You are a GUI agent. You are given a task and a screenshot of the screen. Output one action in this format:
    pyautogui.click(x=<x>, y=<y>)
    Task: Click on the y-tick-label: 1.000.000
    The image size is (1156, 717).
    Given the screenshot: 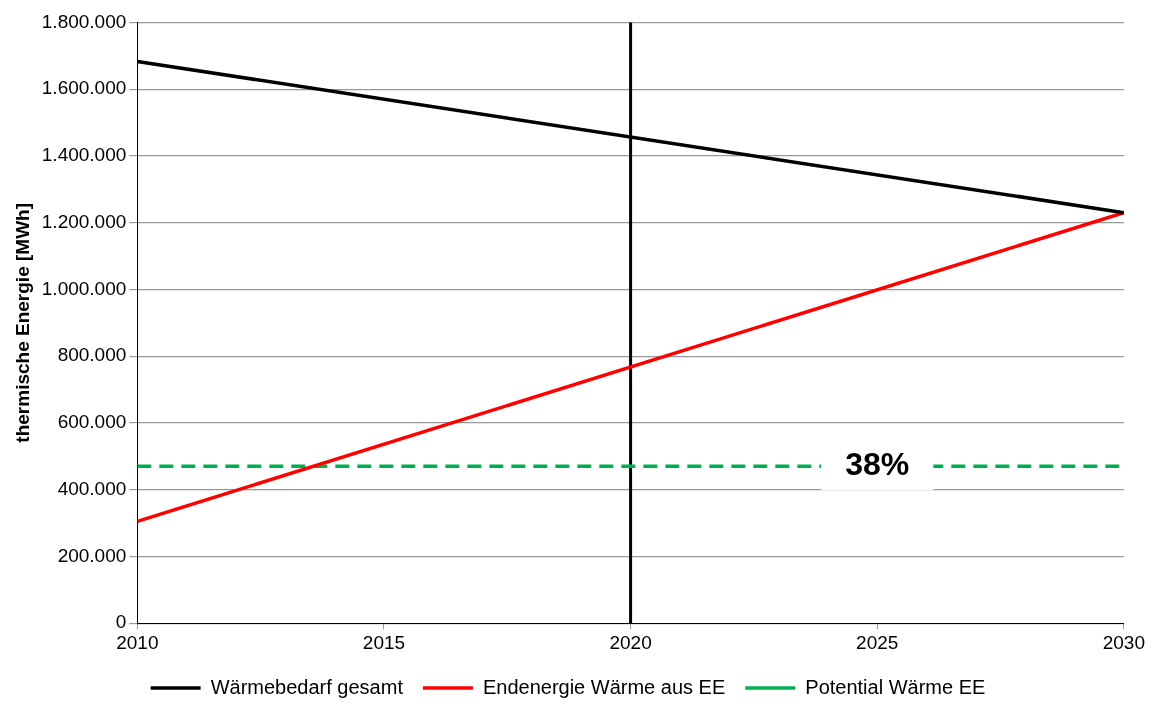 What is the action you would take?
    pyautogui.click(x=84, y=288)
    